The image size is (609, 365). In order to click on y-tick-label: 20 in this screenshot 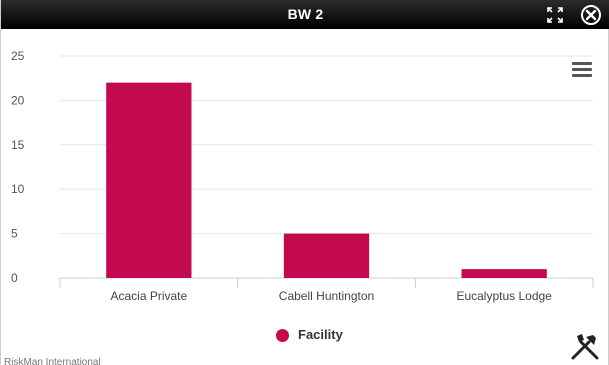, I will do `click(18, 100)`.